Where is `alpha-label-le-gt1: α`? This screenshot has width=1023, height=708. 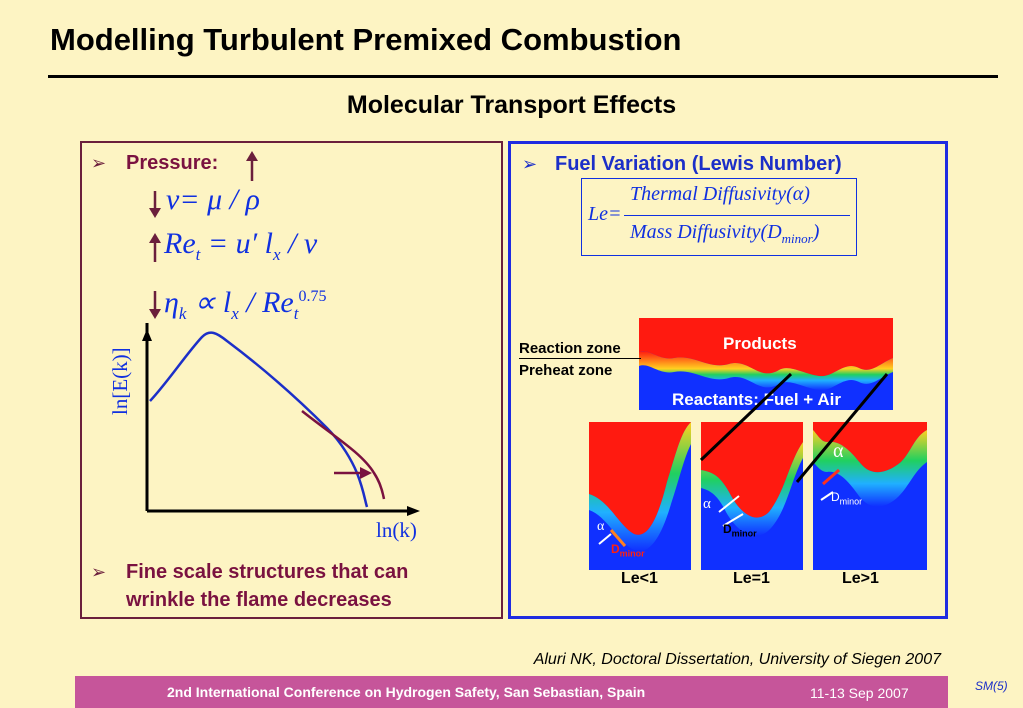
alpha-label-le-gt1: α is located at coordinates (838, 451).